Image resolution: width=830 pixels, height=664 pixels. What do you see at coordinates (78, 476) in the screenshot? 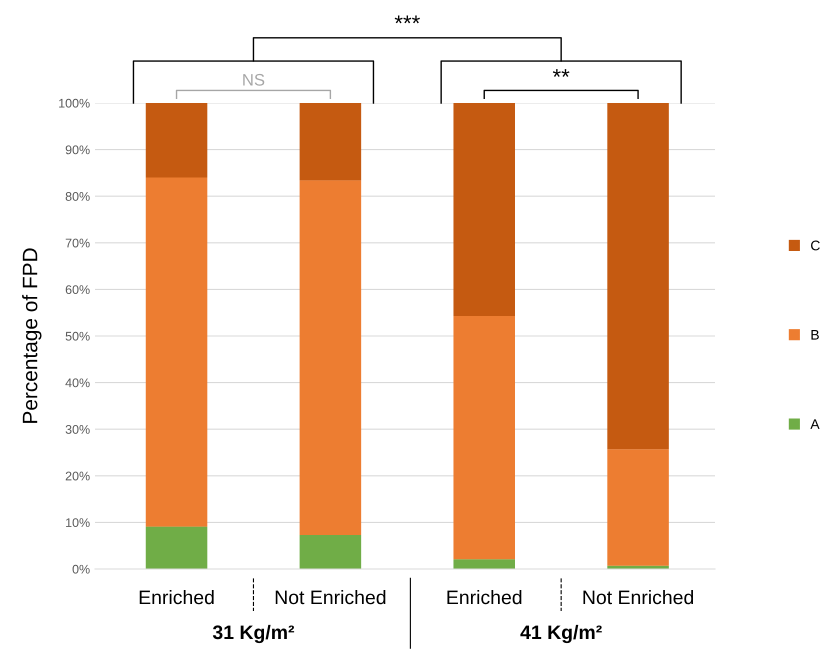
I see `y-tick-label: 20%` at bounding box center [78, 476].